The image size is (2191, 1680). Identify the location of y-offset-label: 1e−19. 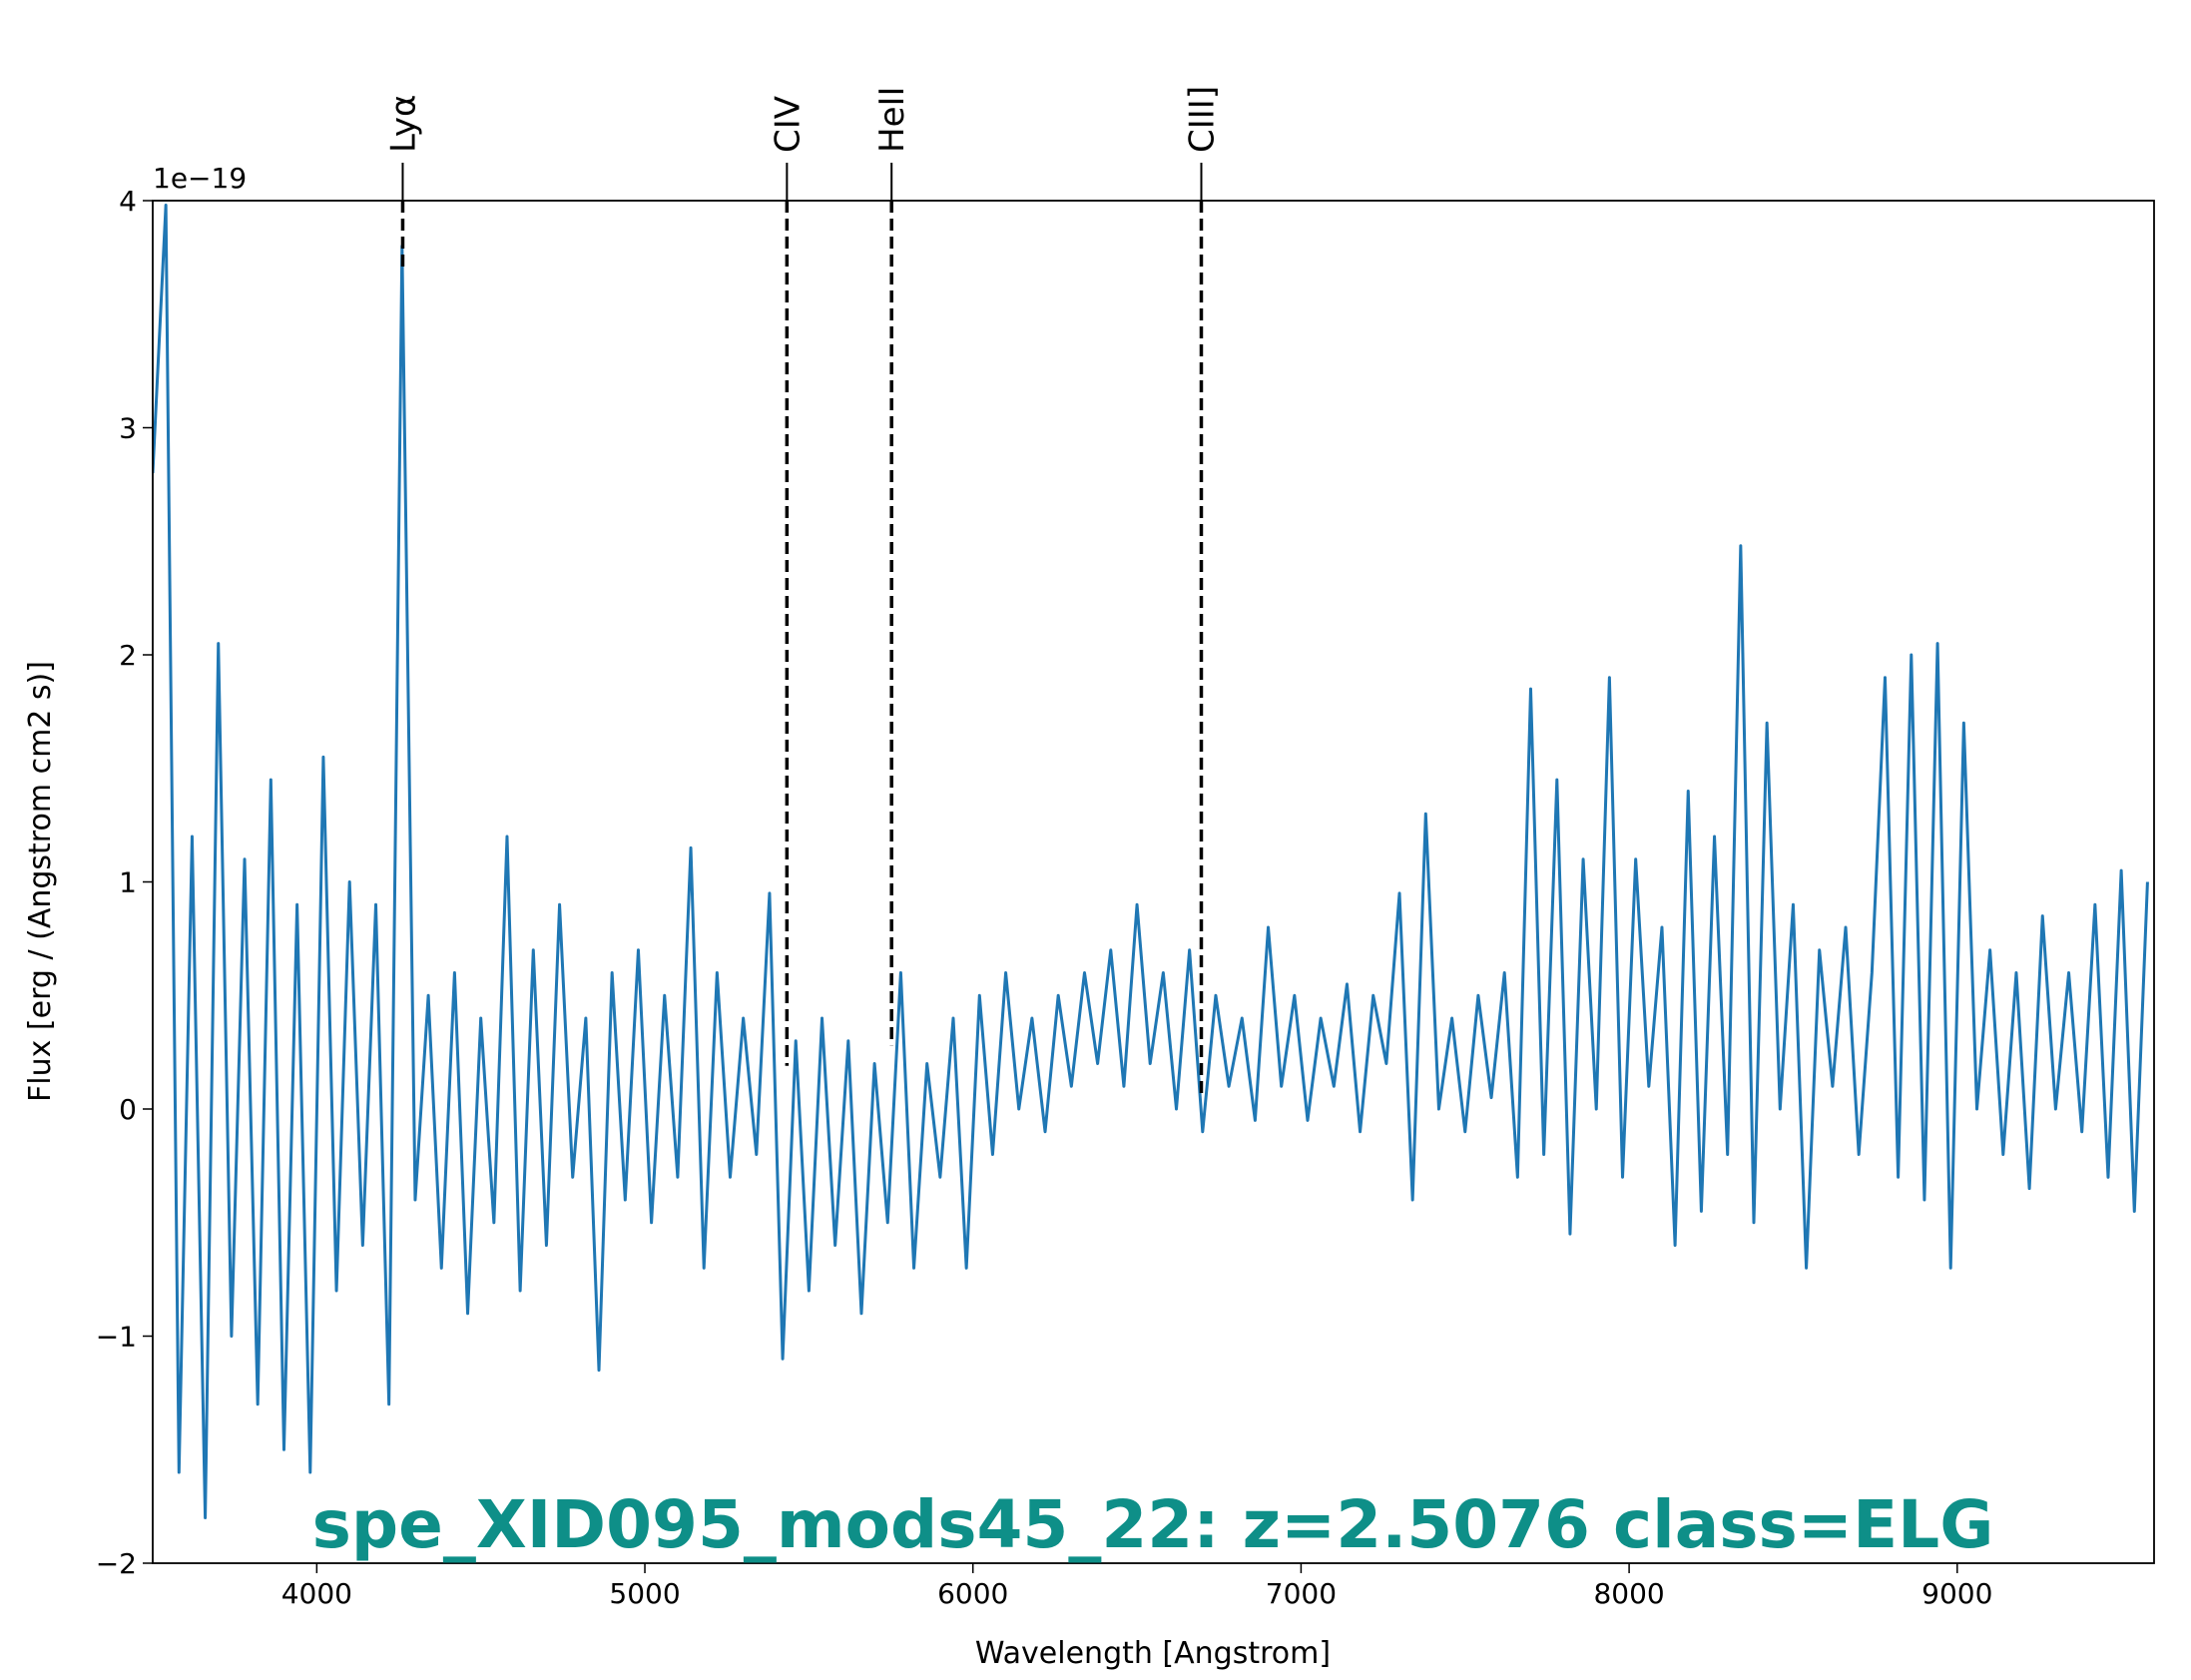
(200, 178).